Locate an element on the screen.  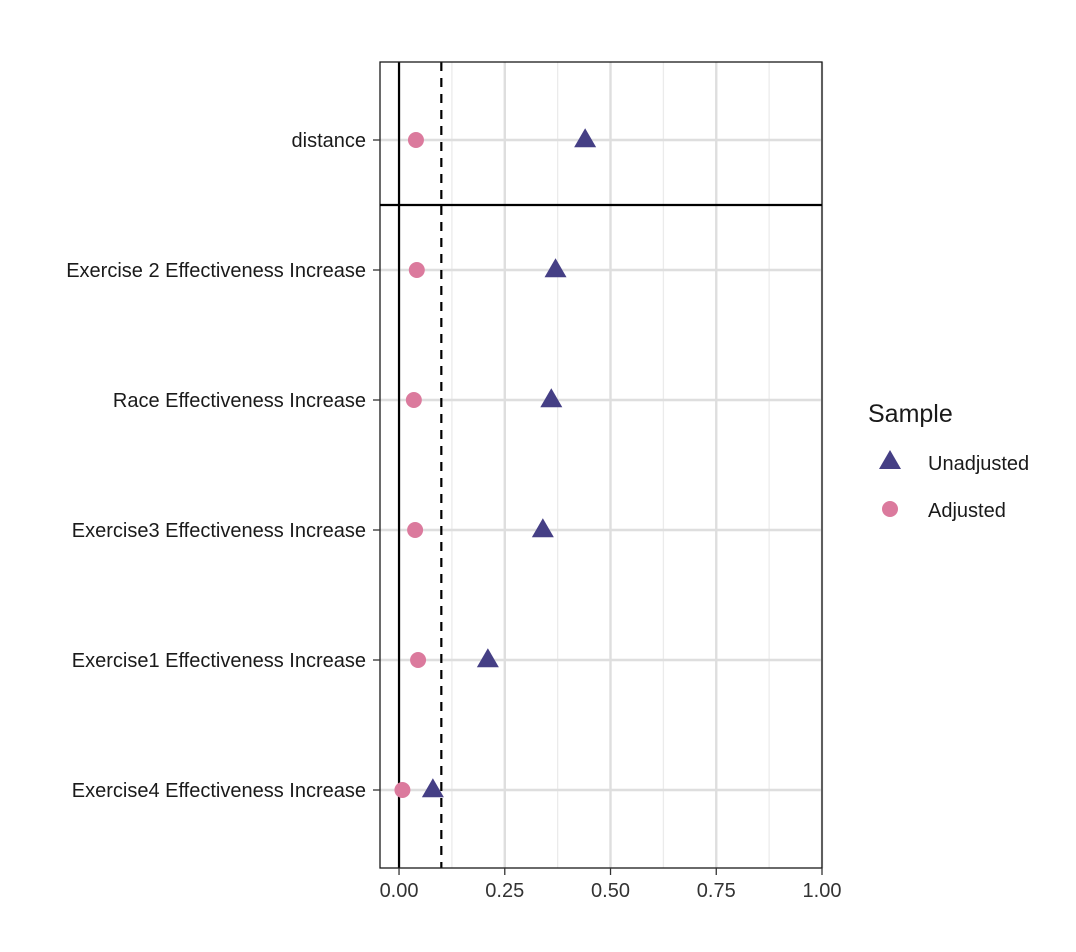
legend-title: Sample is located at coordinates (910, 414).